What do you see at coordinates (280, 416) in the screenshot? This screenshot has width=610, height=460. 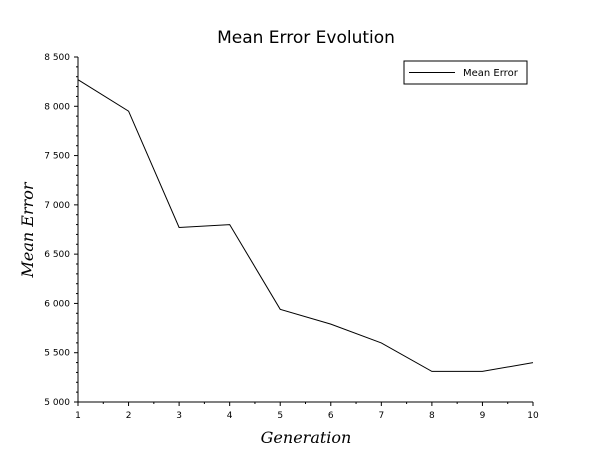 I see `x-tick-label: 5` at bounding box center [280, 416].